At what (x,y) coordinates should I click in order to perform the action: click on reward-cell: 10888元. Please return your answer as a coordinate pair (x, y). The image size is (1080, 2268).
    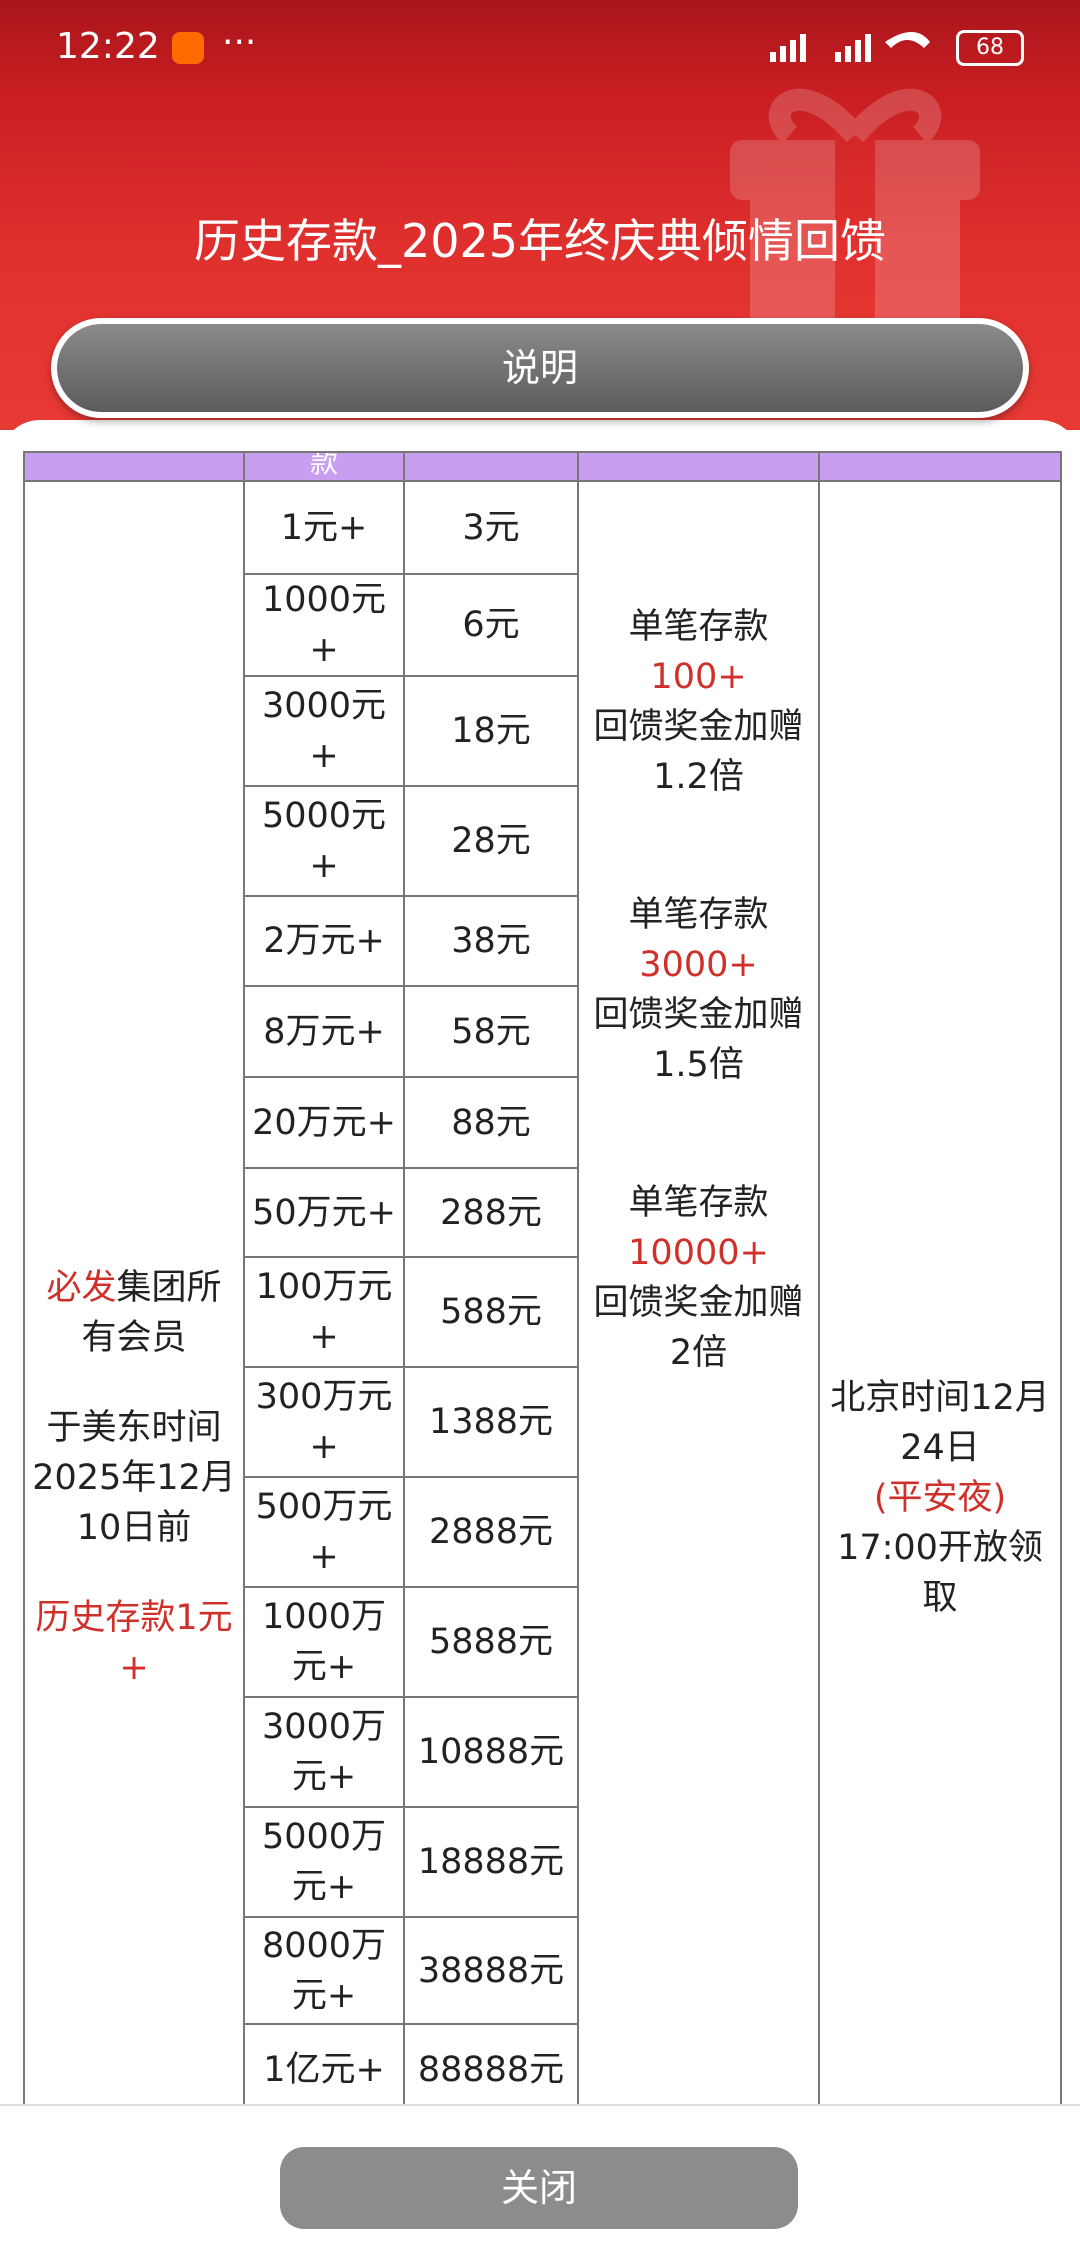
    Looking at the image, I should click on (491, 1752).